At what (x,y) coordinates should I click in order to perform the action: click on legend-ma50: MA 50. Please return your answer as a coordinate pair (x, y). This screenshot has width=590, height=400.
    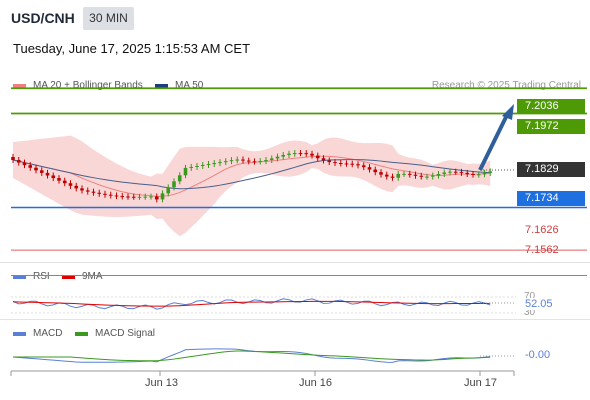
    Looking at the image, I should click on (179, 85).